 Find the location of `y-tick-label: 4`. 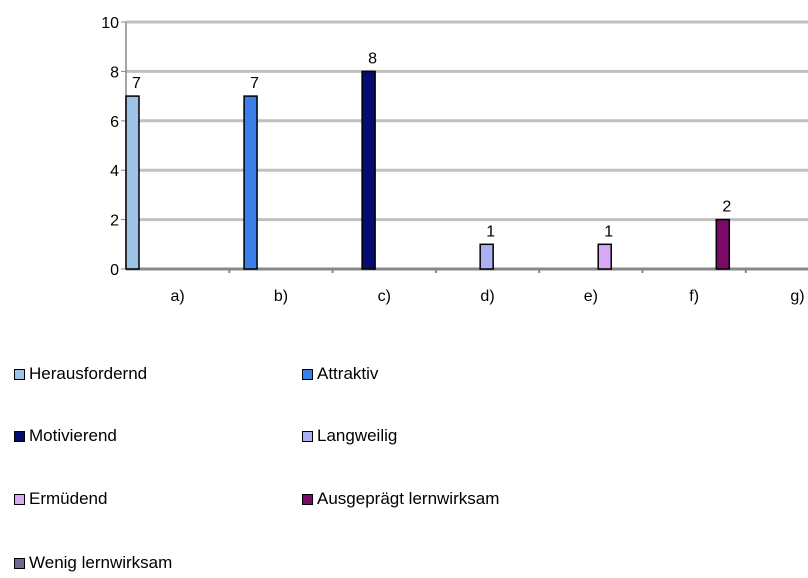

y-tick-label: 4 is located at coordinates (114, 171).